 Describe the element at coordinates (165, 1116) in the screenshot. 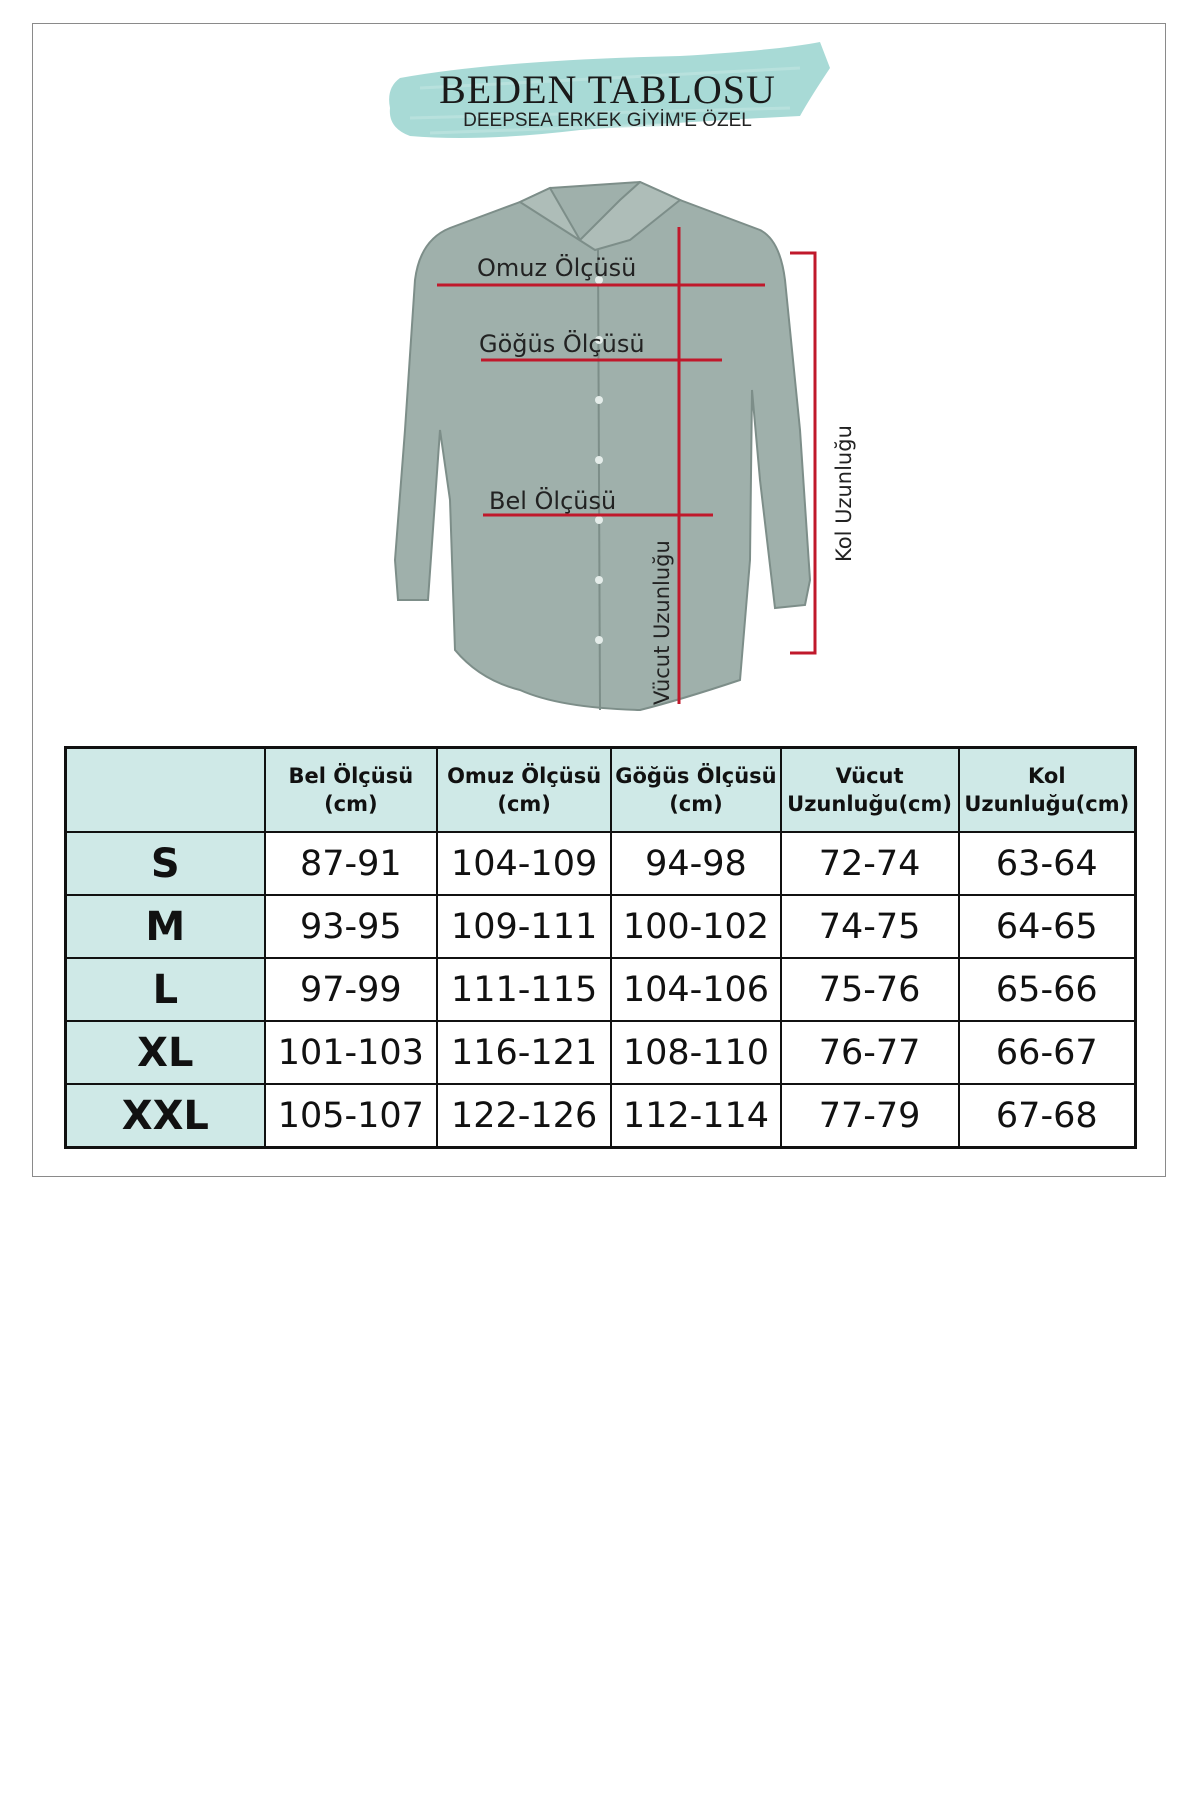

I see `size-label: XXL` at that location.